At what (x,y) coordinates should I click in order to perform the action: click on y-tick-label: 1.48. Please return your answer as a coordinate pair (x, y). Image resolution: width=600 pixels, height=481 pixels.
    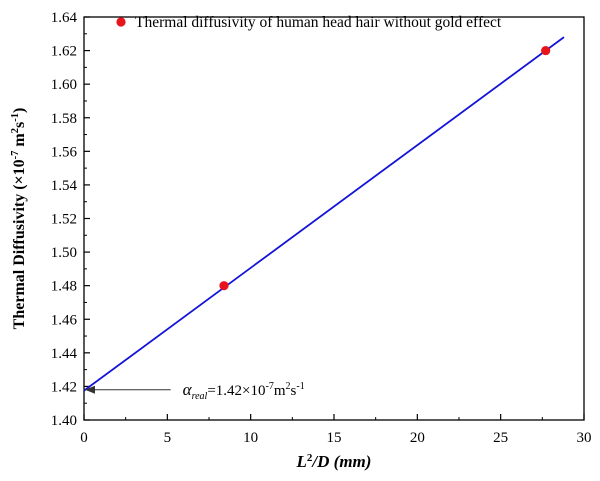
    Looking at the image, I should click on (64, 287).